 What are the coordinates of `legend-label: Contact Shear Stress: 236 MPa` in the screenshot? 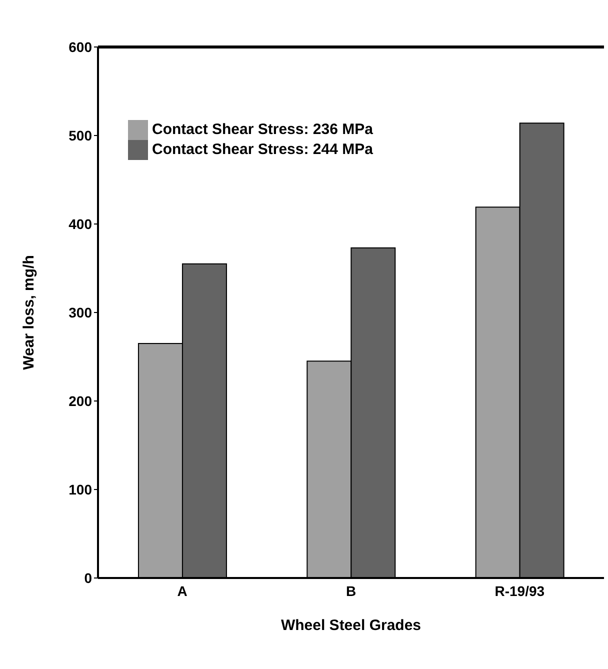 It's located at (262, 129).